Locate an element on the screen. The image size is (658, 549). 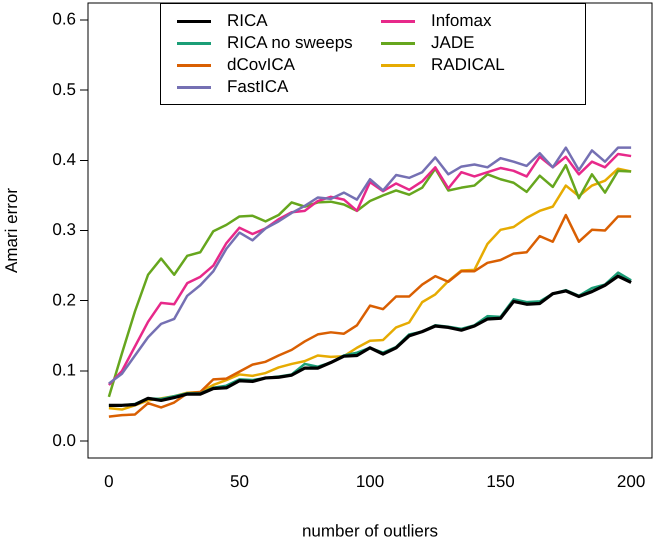
legend-label: RICA no sweeps is located at coordinates (290, 43).